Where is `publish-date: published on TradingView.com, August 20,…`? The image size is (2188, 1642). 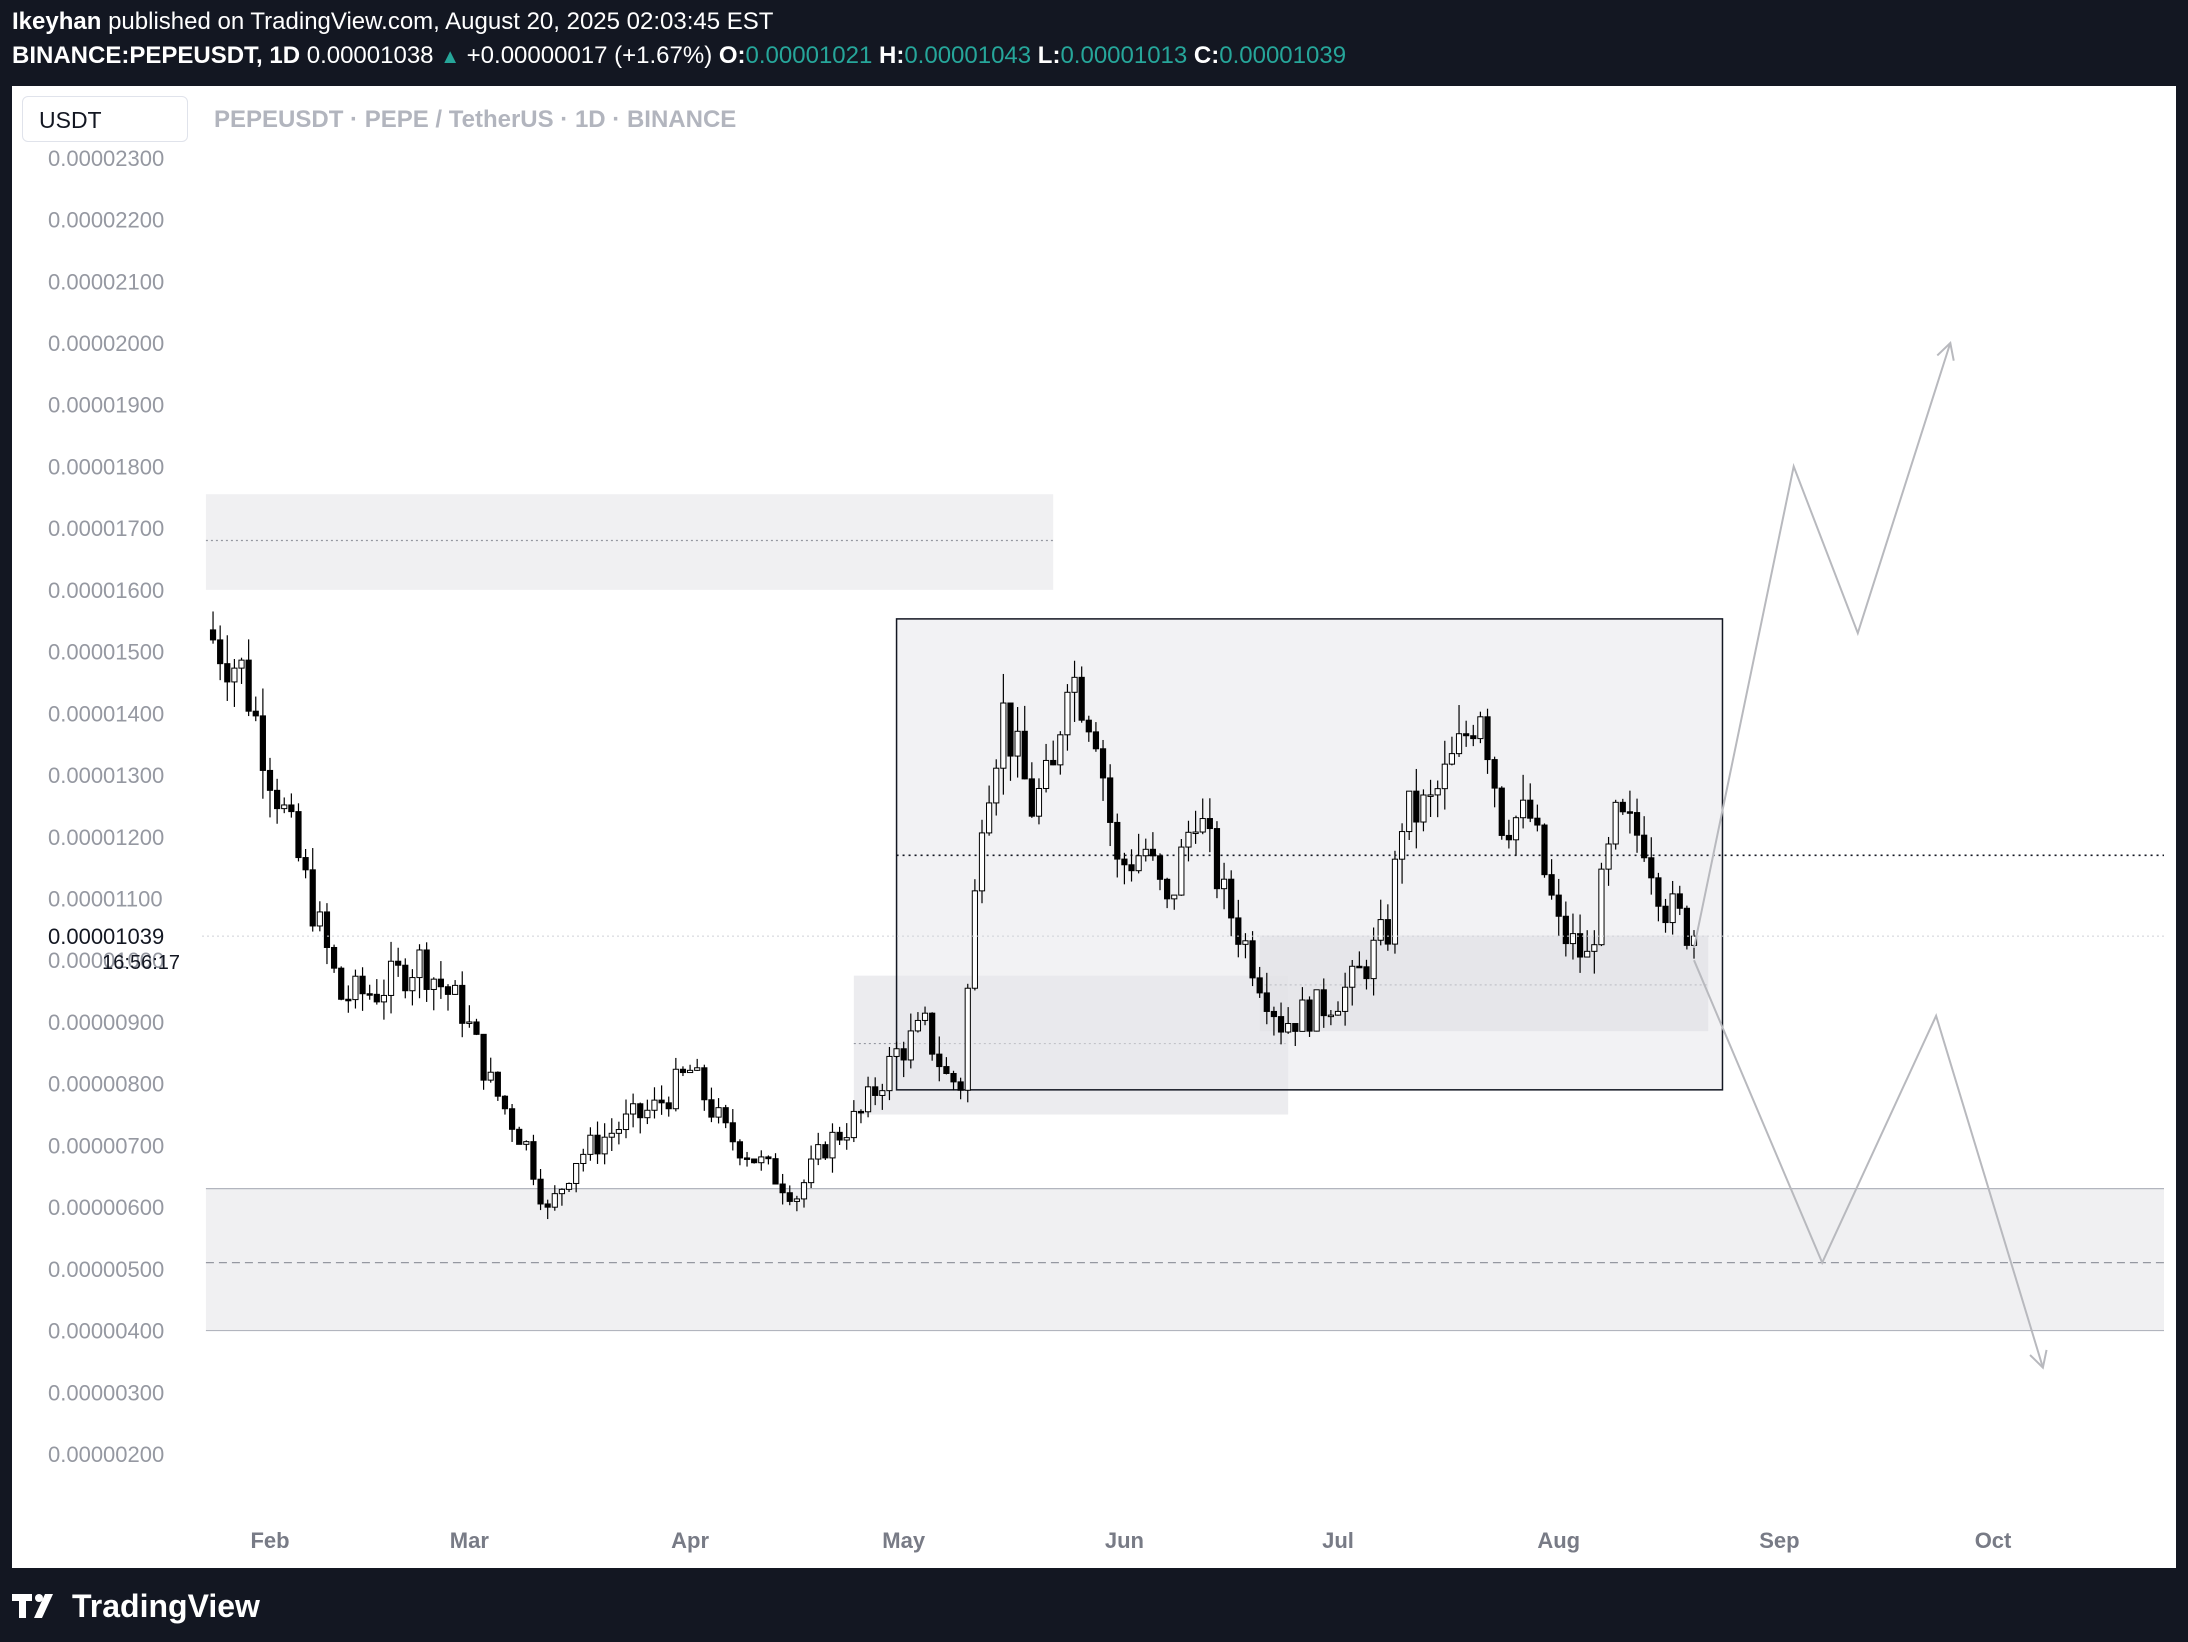
publish-date: published on TradingView.com, August 20,… is located at coordinates (441, 21).